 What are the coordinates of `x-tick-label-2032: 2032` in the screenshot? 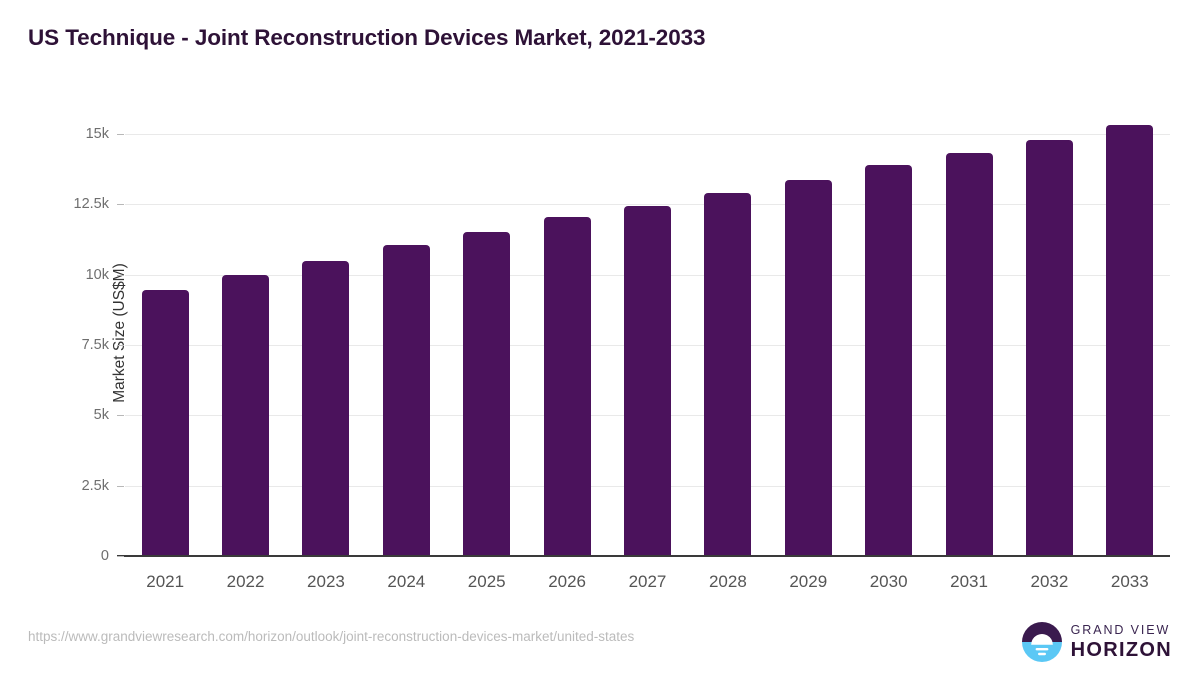 It's located at (1049, 581).